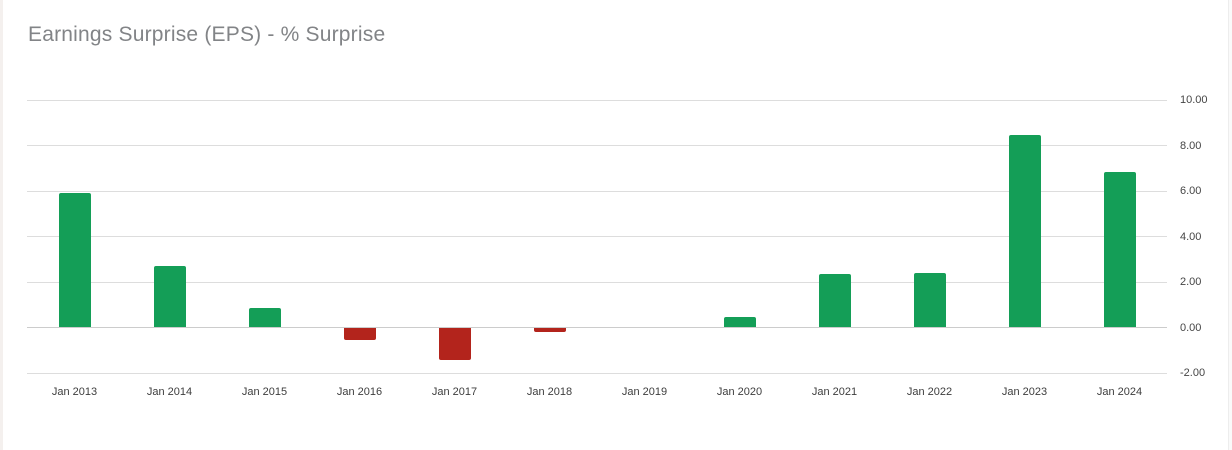 This screenshot has width=1232, height=450. I want to click on bar-jan-2015, so click(264, 318).